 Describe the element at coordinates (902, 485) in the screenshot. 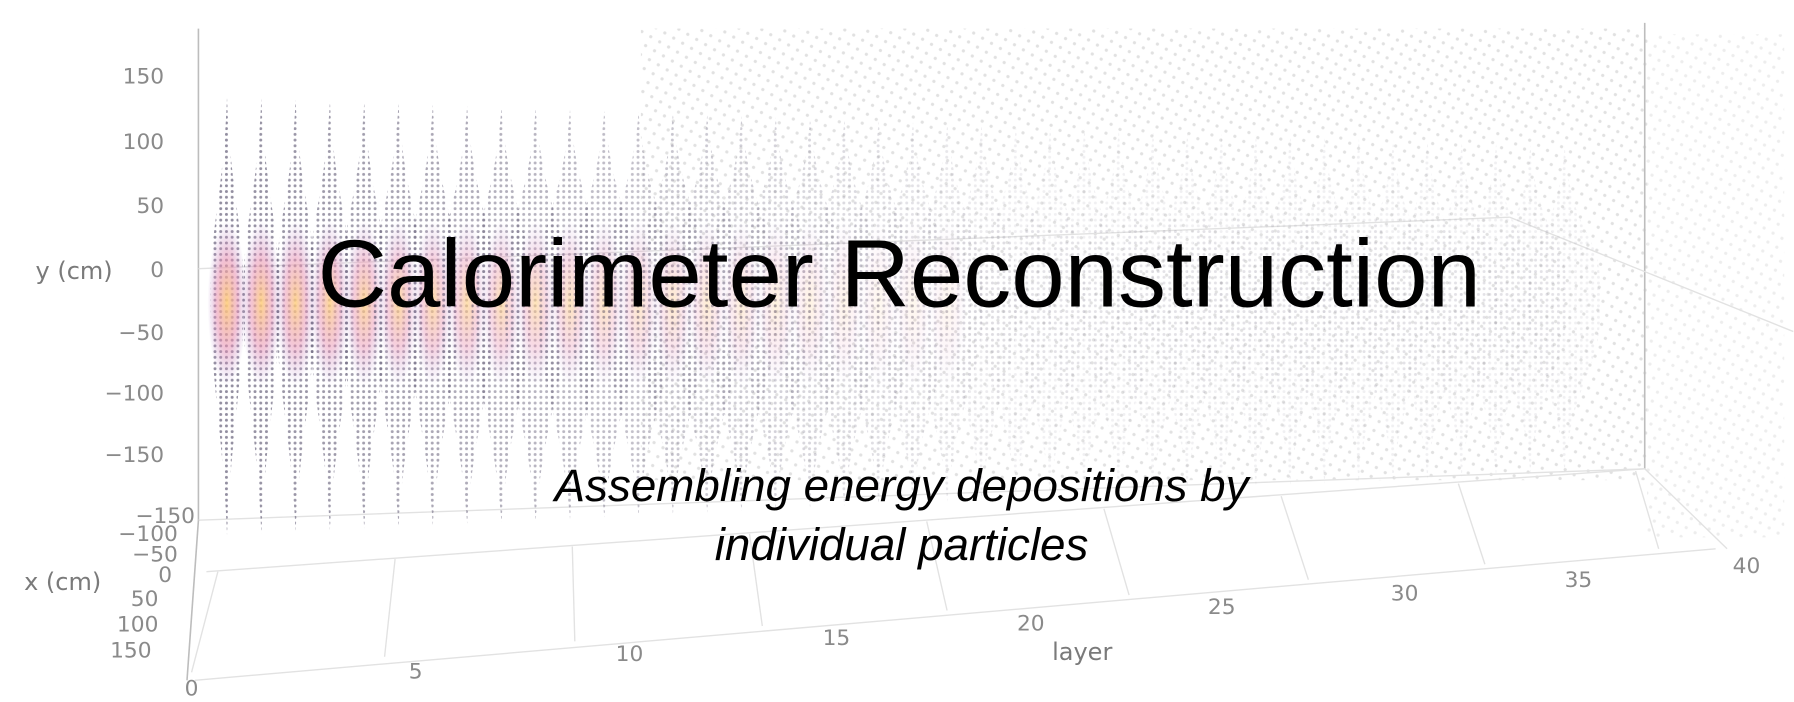

I see `subtitle-line: Assembling energy depositions by` at that location.